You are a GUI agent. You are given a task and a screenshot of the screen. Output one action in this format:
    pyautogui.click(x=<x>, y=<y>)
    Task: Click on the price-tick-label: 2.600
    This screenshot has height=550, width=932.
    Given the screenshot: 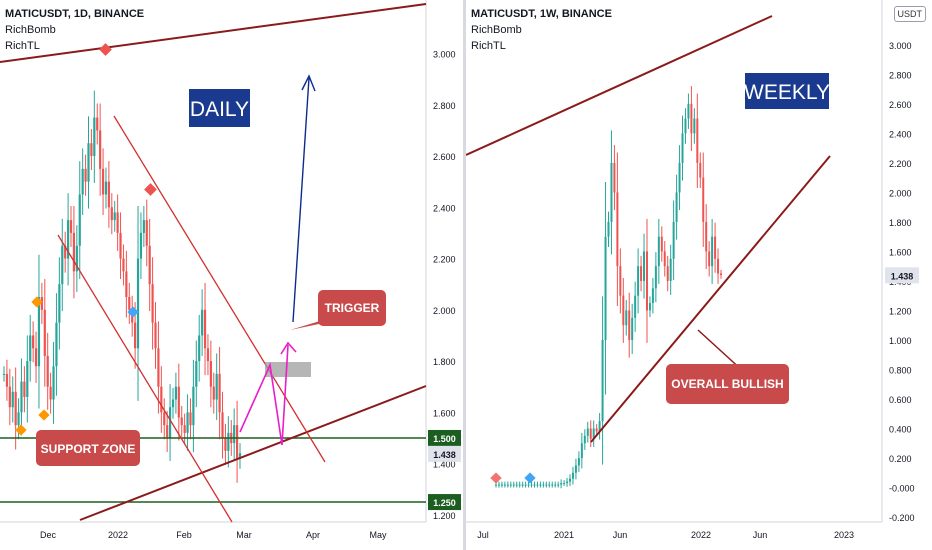 What is the action you would take?
    pyautogui.click(x=900, y=105)
    